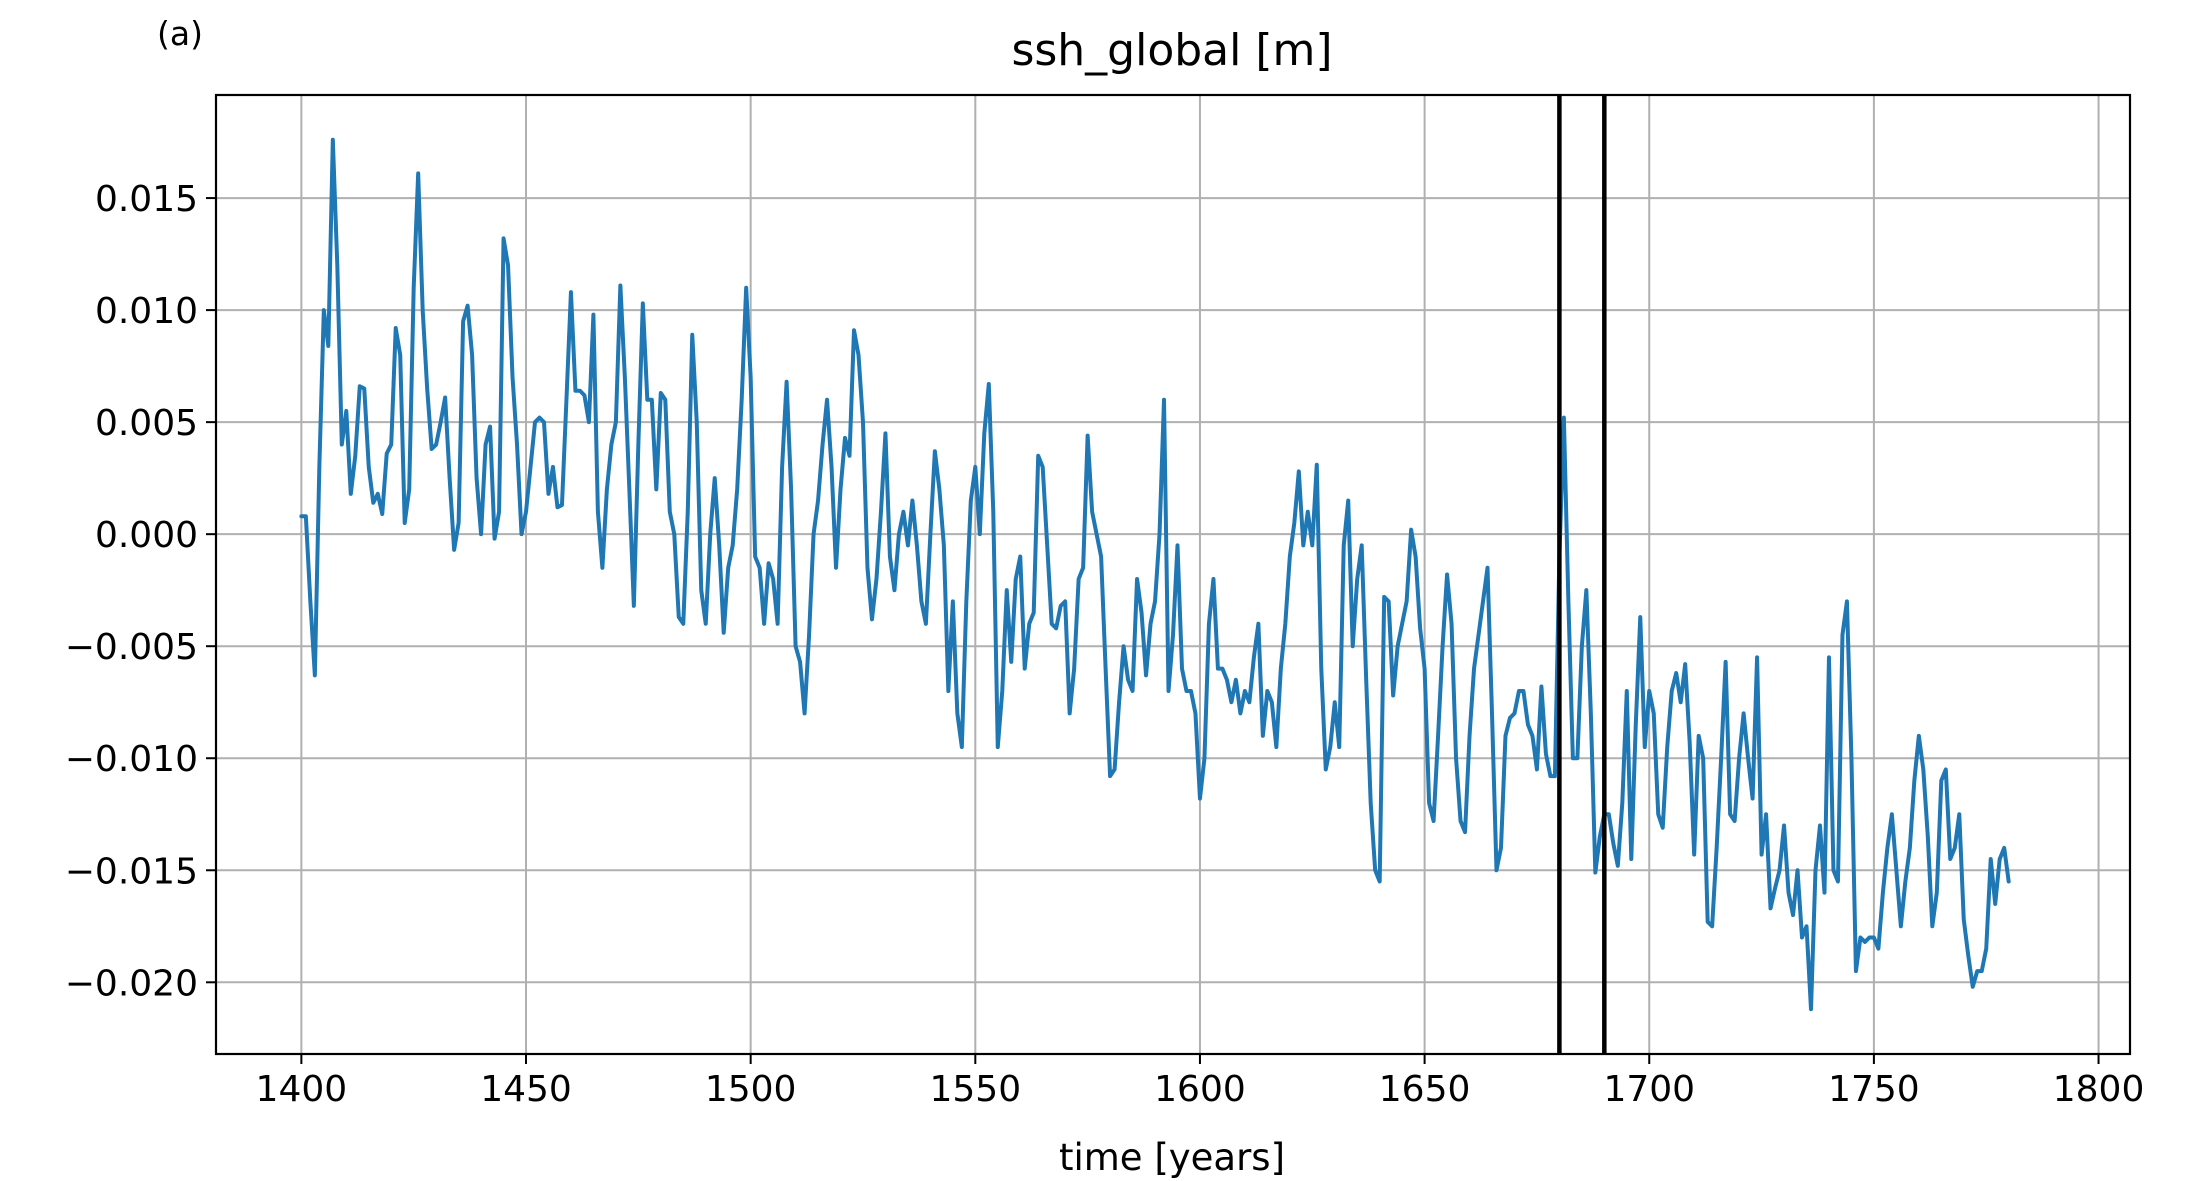  I want to click on y-tick-label: −0.020, so click(131, 983).